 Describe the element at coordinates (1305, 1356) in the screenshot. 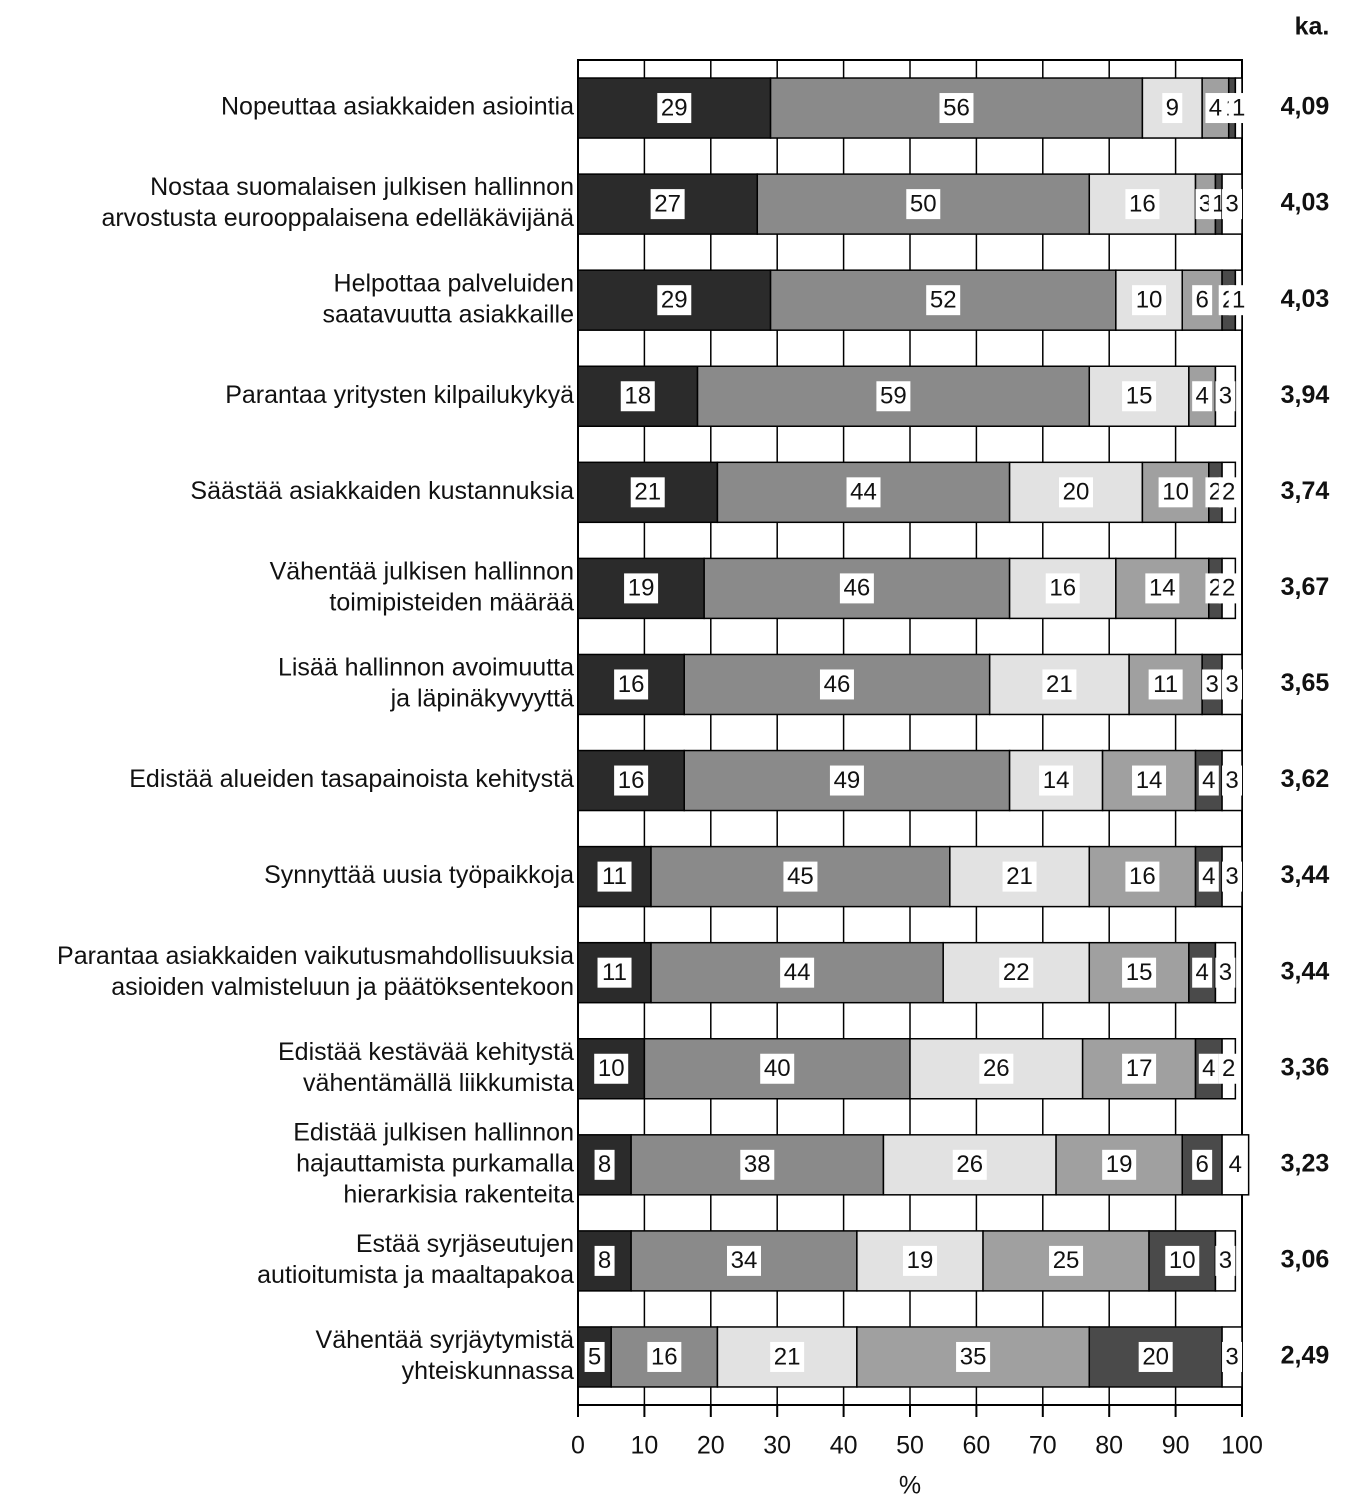

I see `mean-label: 2,49` at that location.